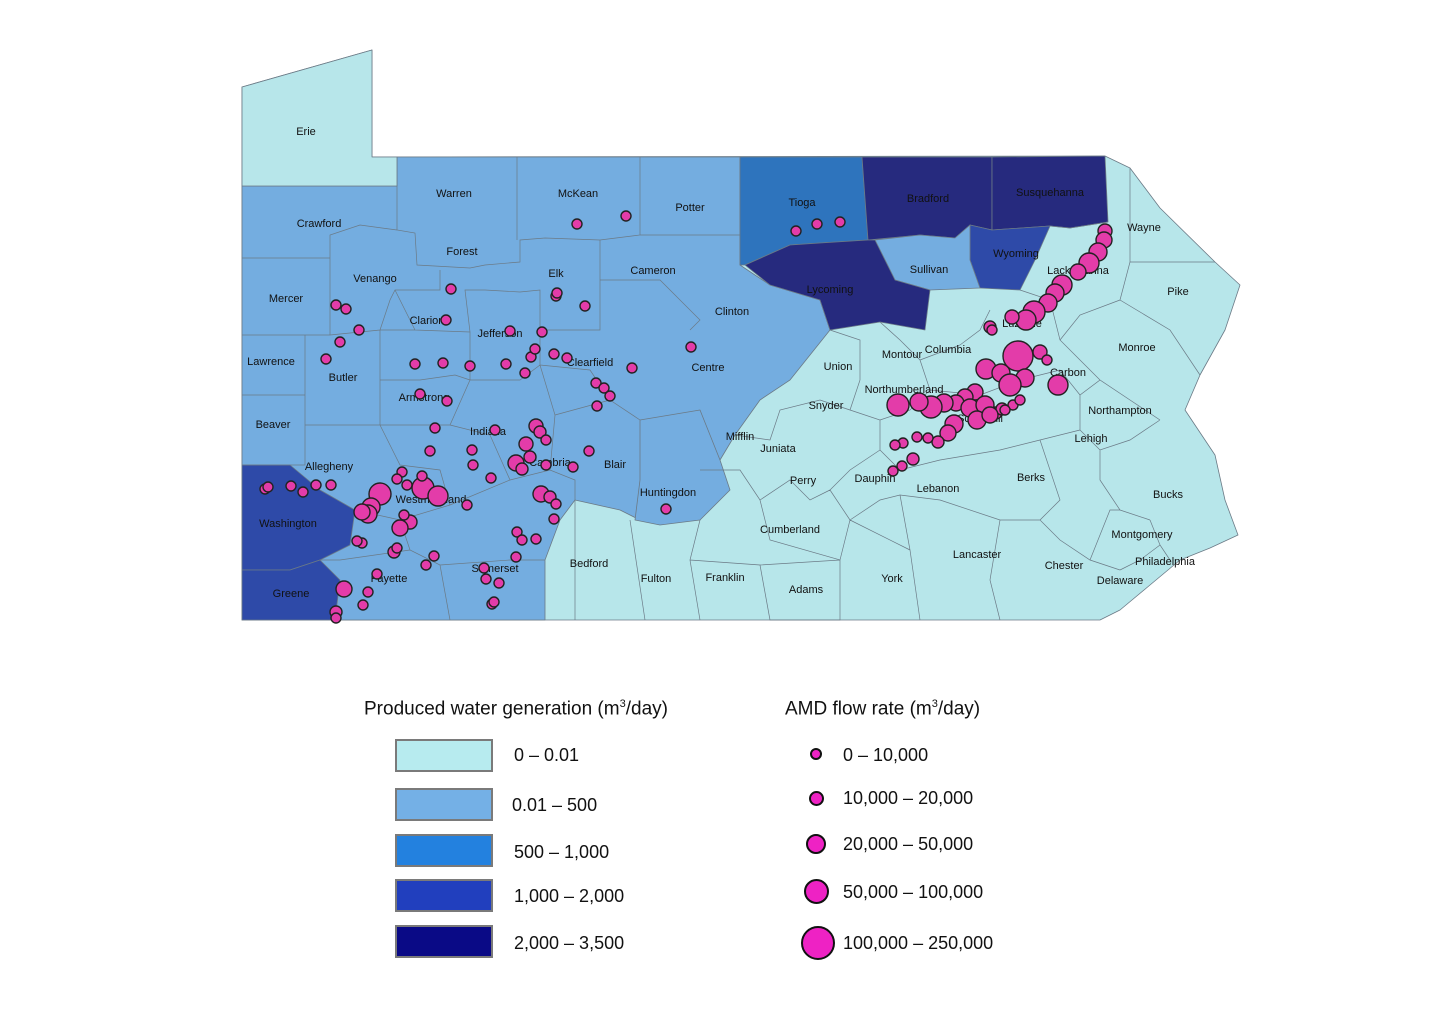 This screenshot has width=1440, height=1018. I want to click on label-franklin: Franklin, so click(724, 578).